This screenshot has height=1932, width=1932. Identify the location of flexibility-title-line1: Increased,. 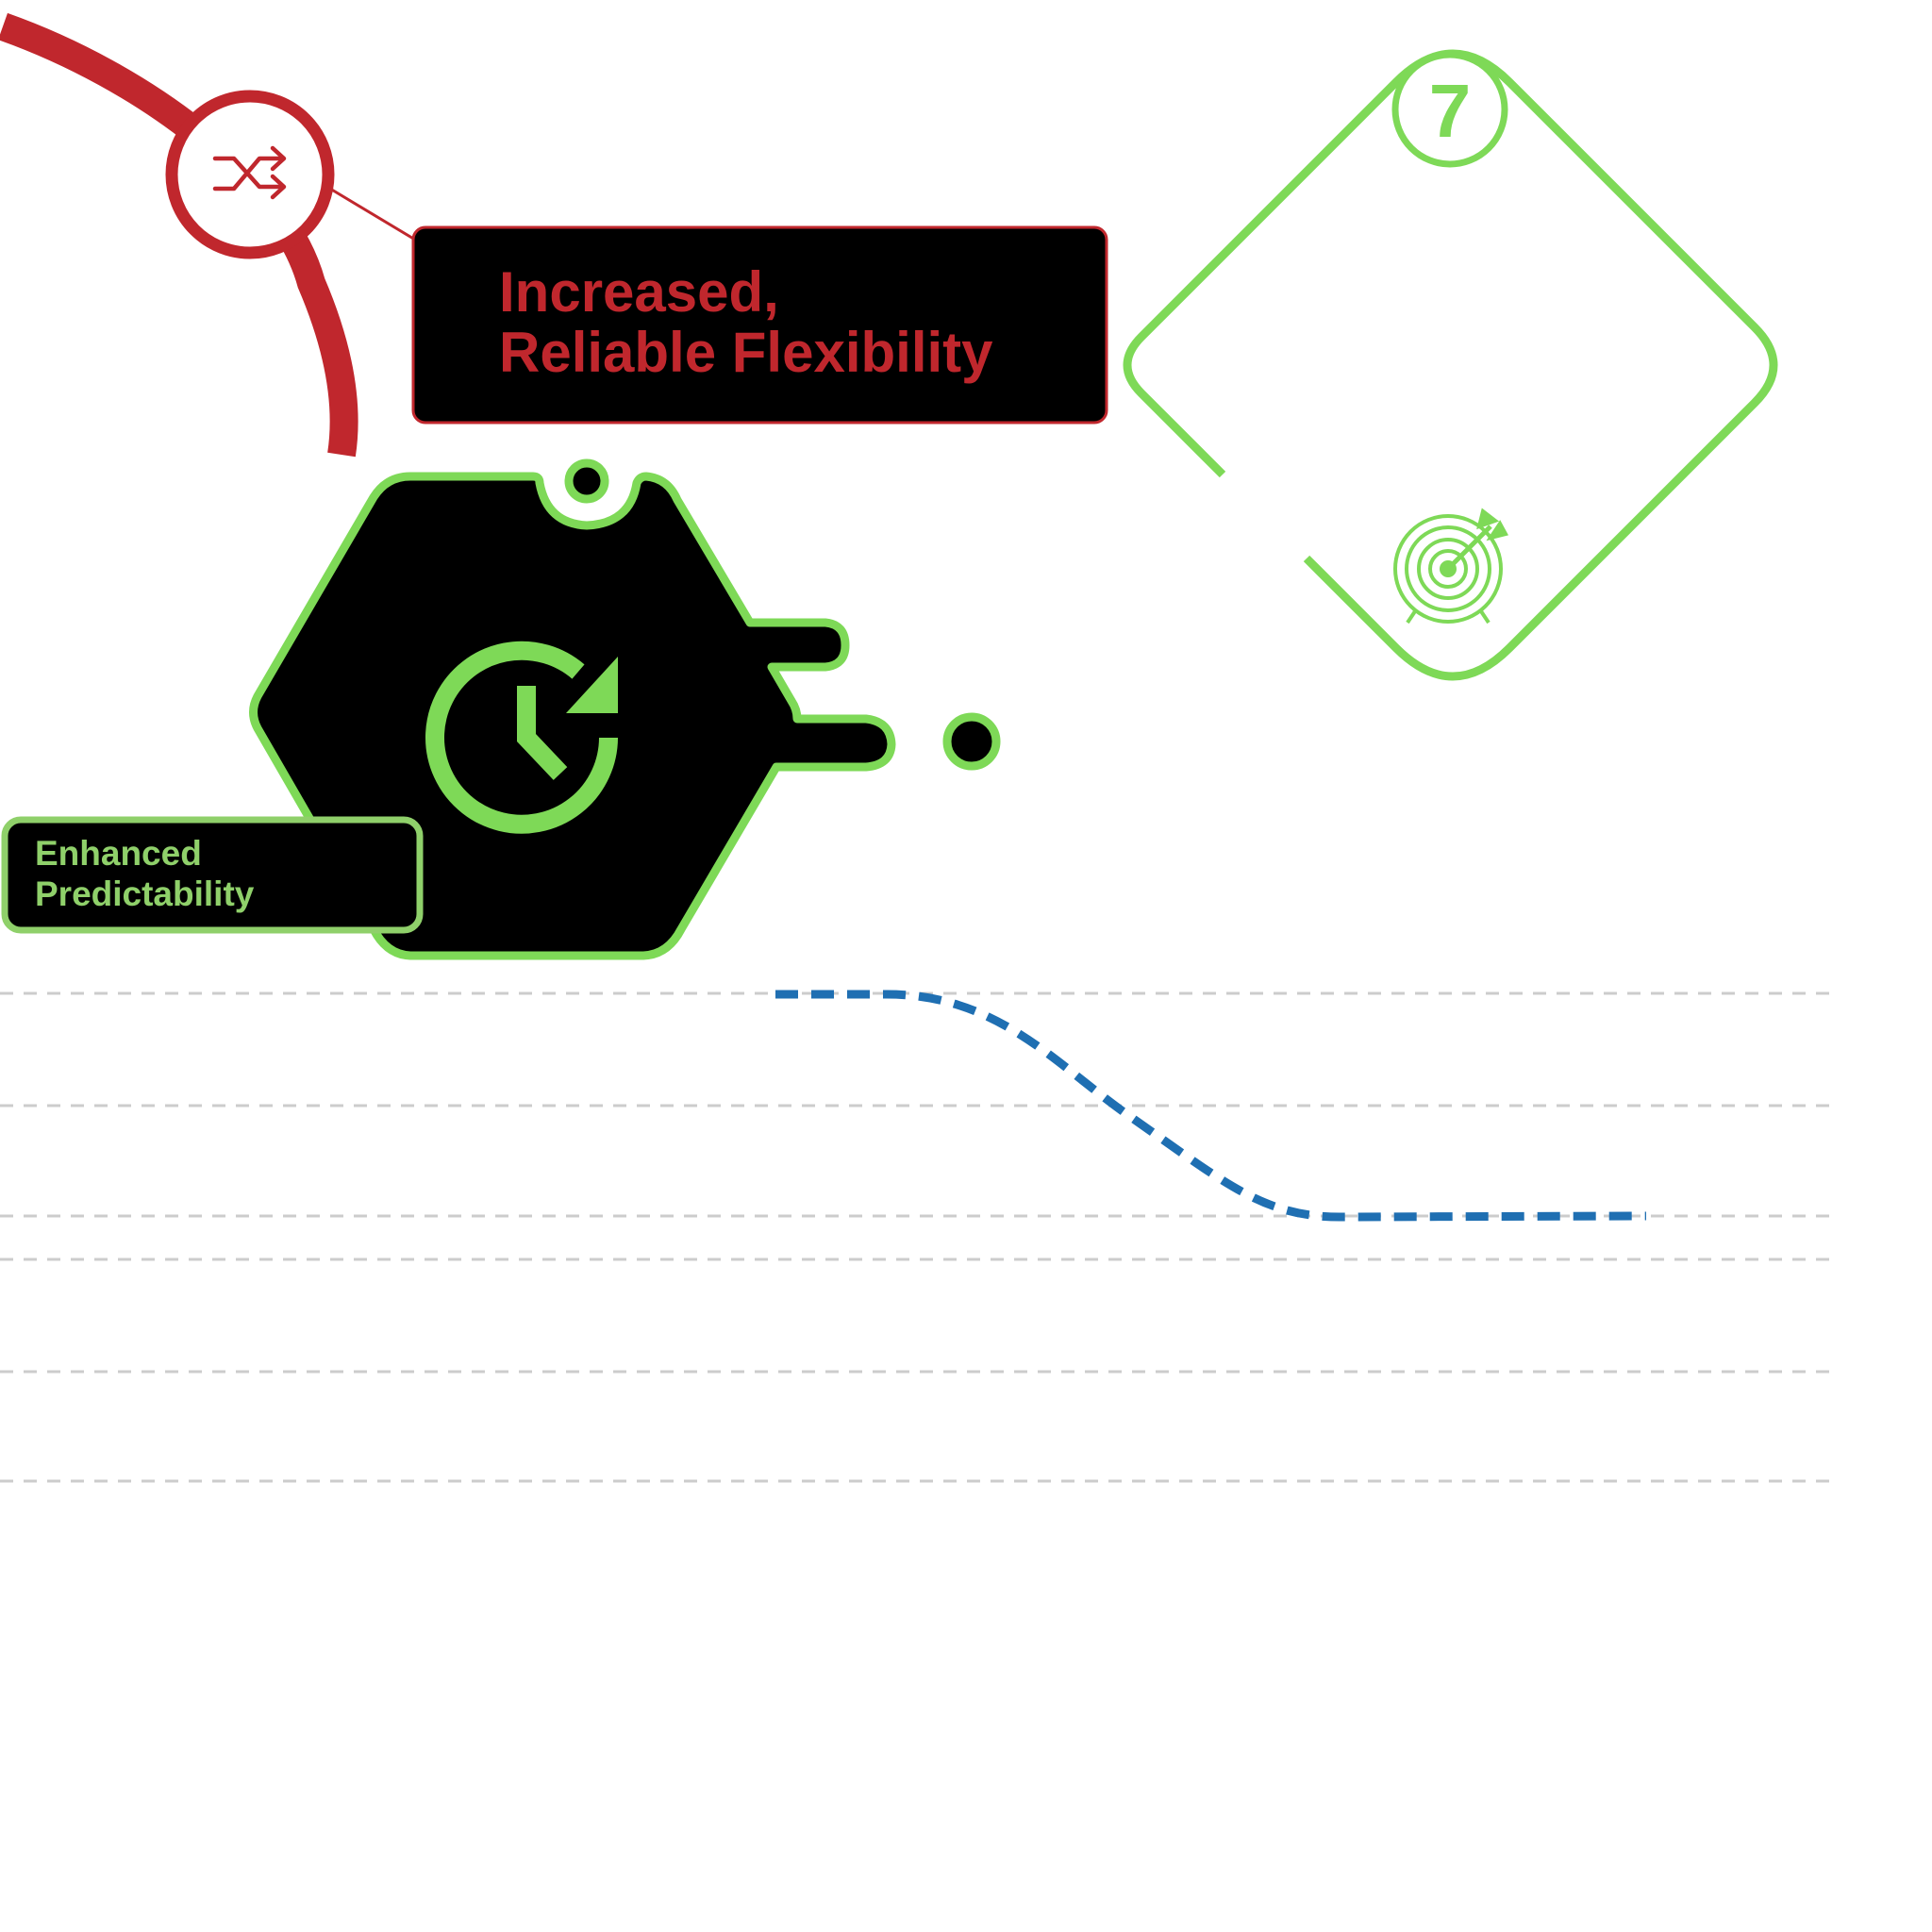
(639, 292).